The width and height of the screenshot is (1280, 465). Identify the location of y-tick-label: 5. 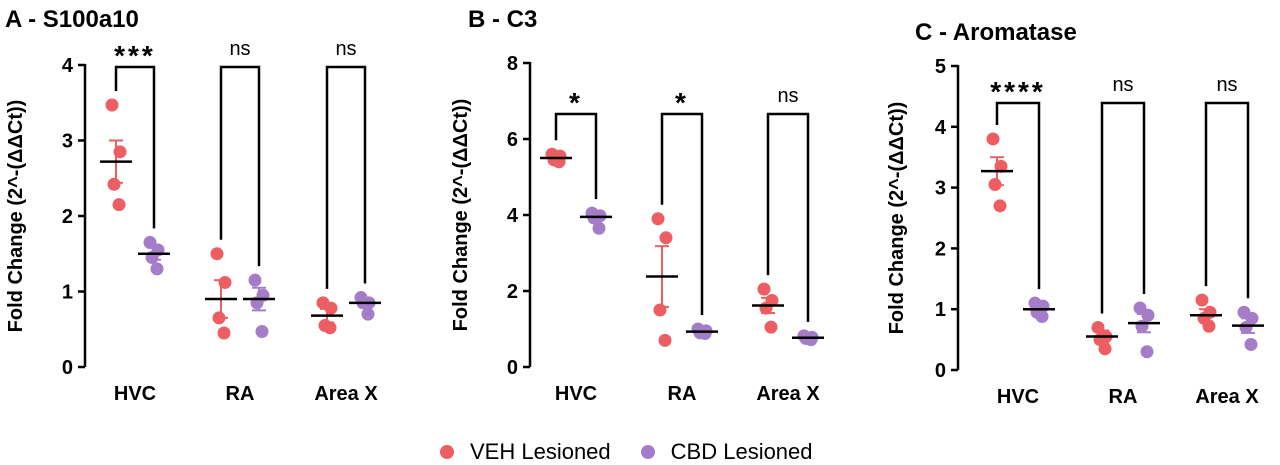
(940, 67).